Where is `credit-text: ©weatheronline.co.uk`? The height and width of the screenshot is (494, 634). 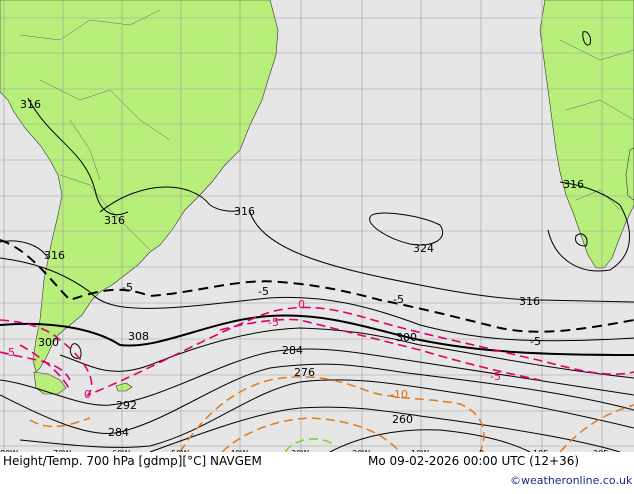
credit-text: ©weatheronline.co.uk is located at coordinates (571, 480).